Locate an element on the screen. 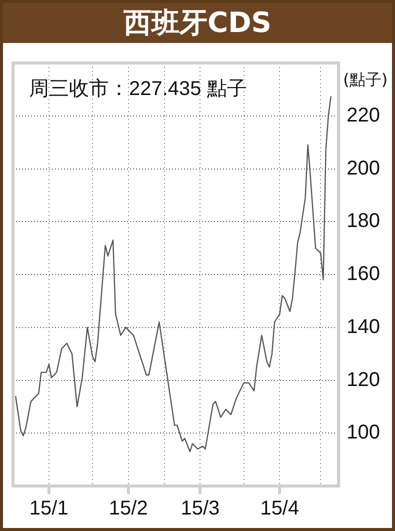  y-tick-label: 220 is located at coordinates (363, 115).